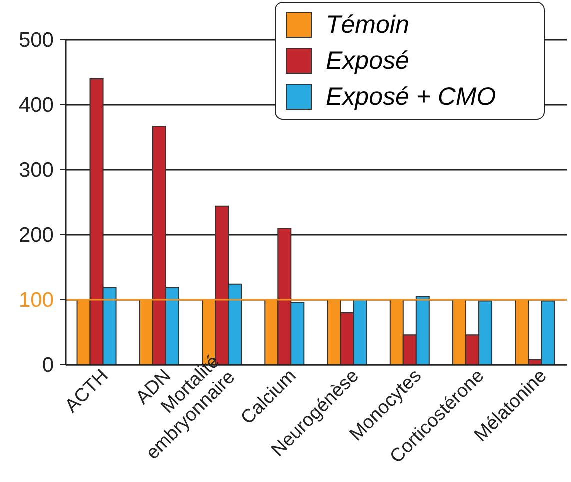  Describe the element at coordinates (36, 300) in the screenshot. I see `y-tick-label: 100` at that location.